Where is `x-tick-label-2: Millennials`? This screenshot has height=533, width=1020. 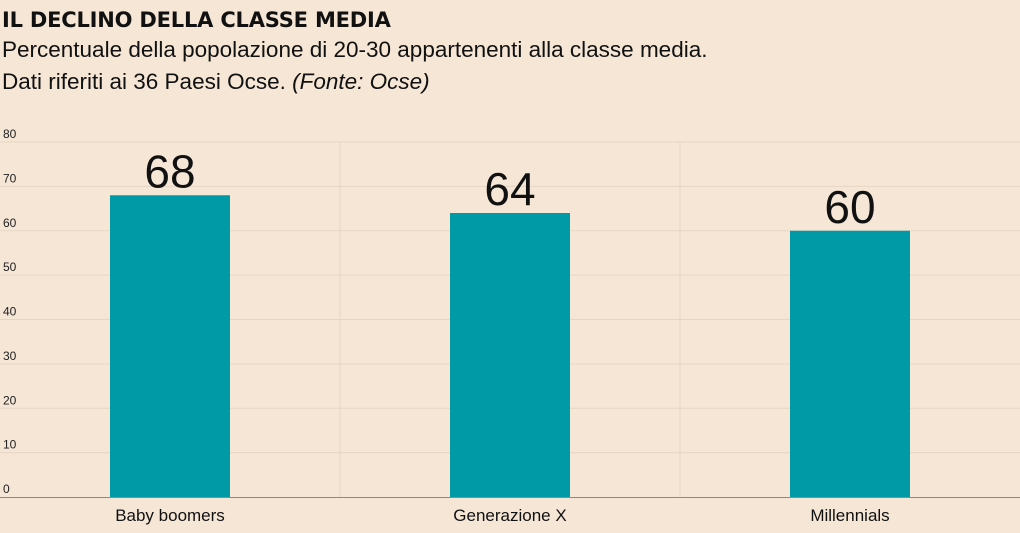
x-tick-label-2: Millennials is located at coordinates (849, 515).